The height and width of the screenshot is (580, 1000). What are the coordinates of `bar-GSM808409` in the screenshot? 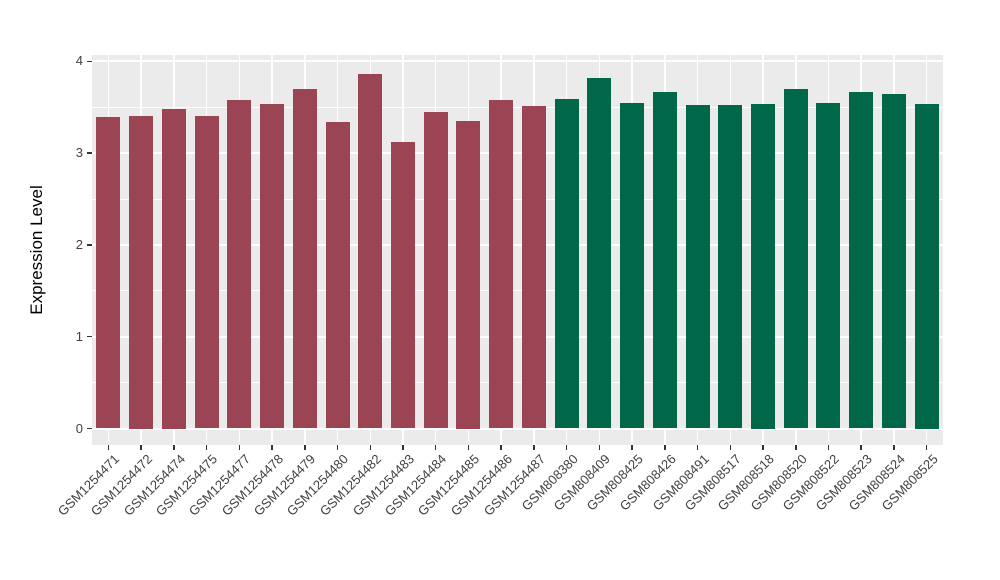 It's located at (599, 253).